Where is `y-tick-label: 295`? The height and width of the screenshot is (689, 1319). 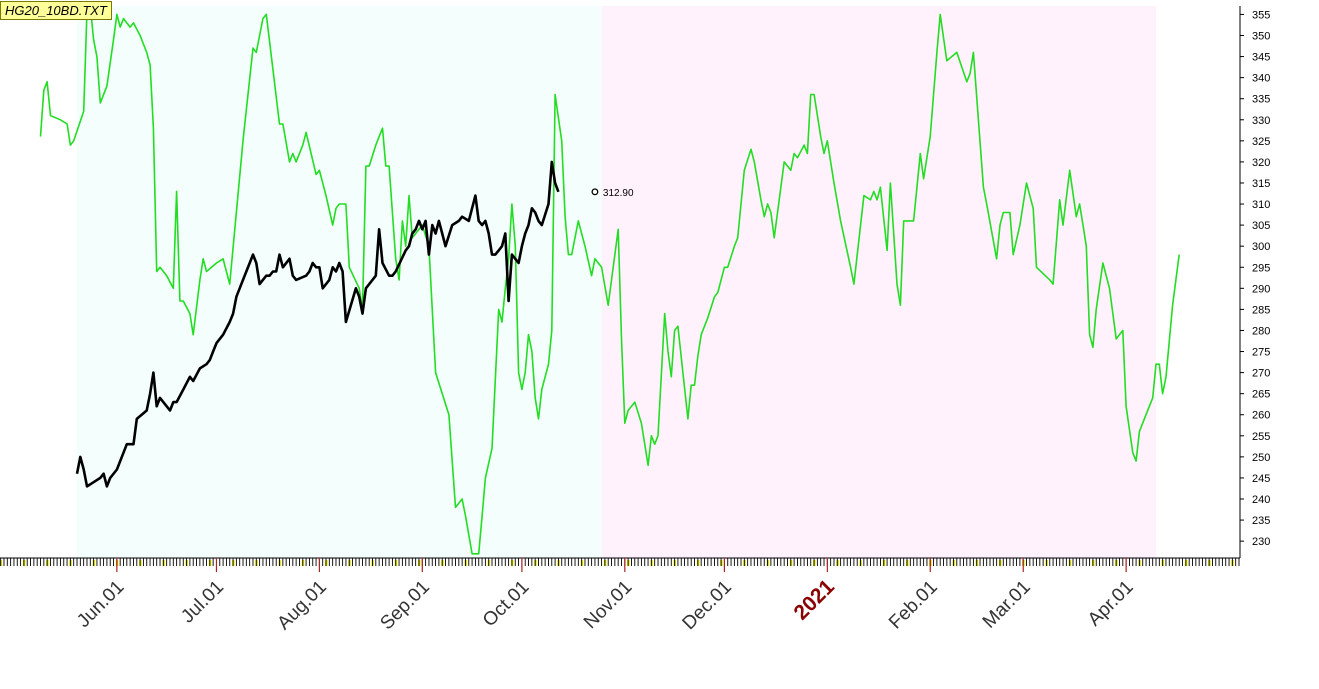
y-tick-label: 295 is located at coordinates (1261, 268).